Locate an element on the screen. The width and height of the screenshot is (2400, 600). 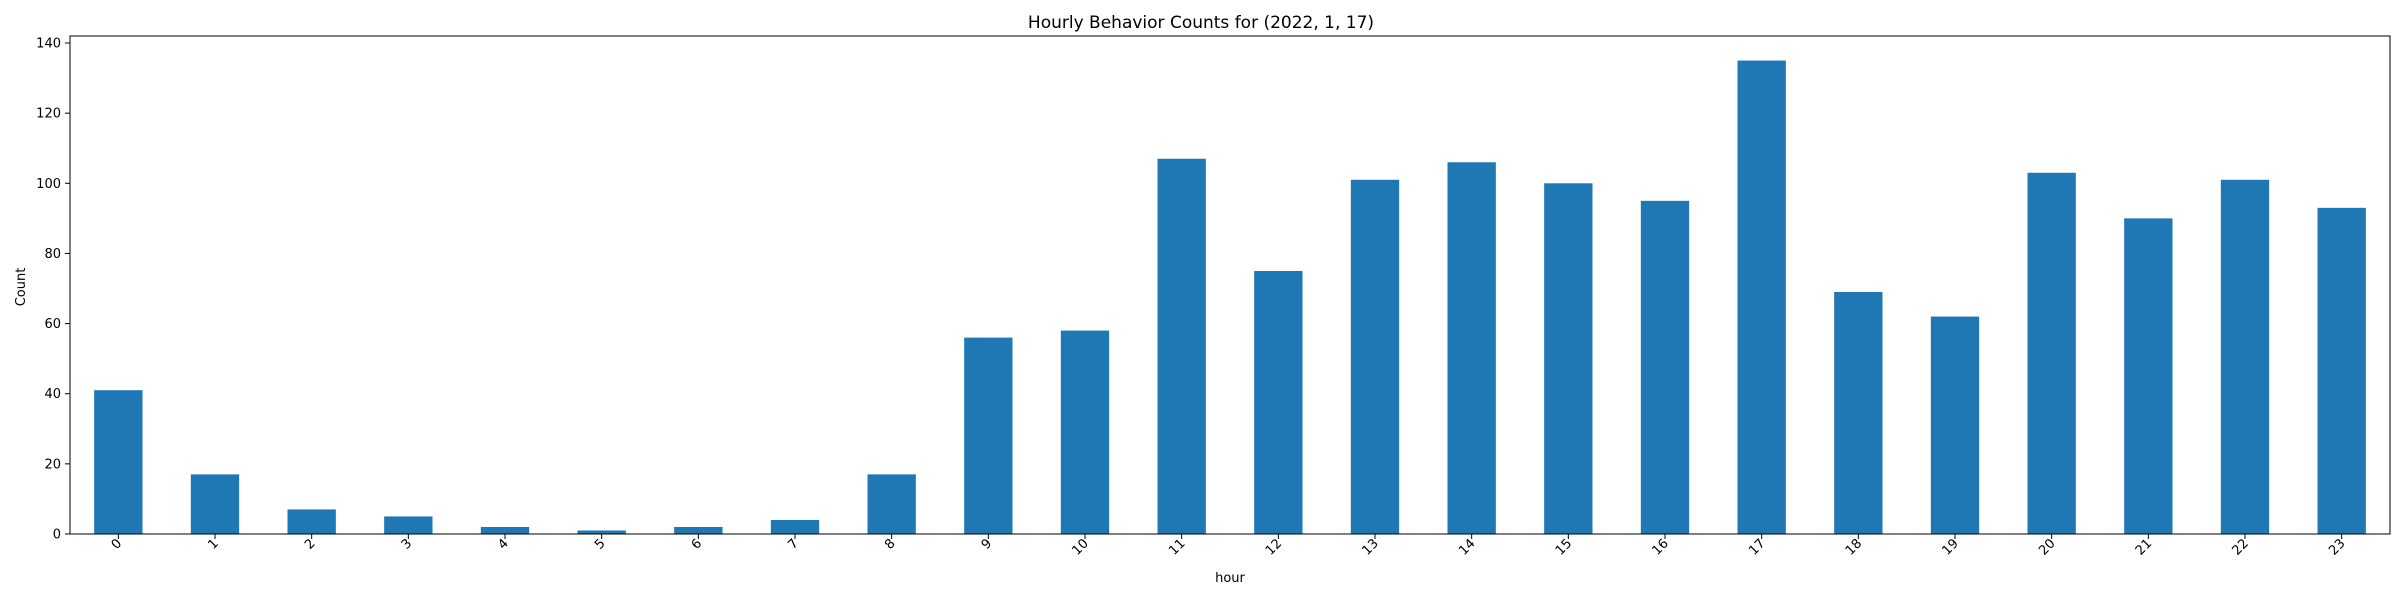
x-tick-label-6: 6 is located at coordinates (697, 544).